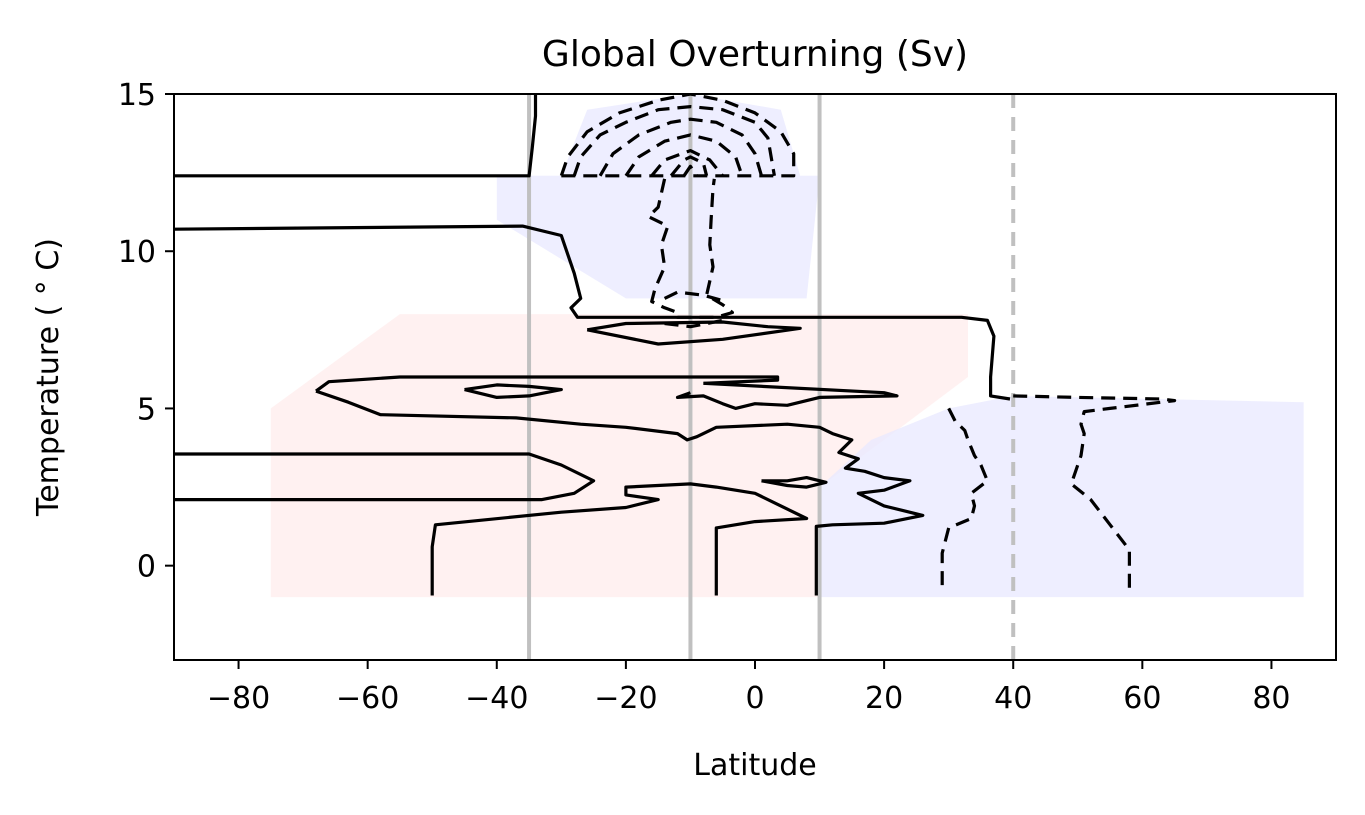 The image size is (1365, 815). Describe the element at coordinates (1142, 698) in the screenshot. I see `x-tick-label: 60` at that location.